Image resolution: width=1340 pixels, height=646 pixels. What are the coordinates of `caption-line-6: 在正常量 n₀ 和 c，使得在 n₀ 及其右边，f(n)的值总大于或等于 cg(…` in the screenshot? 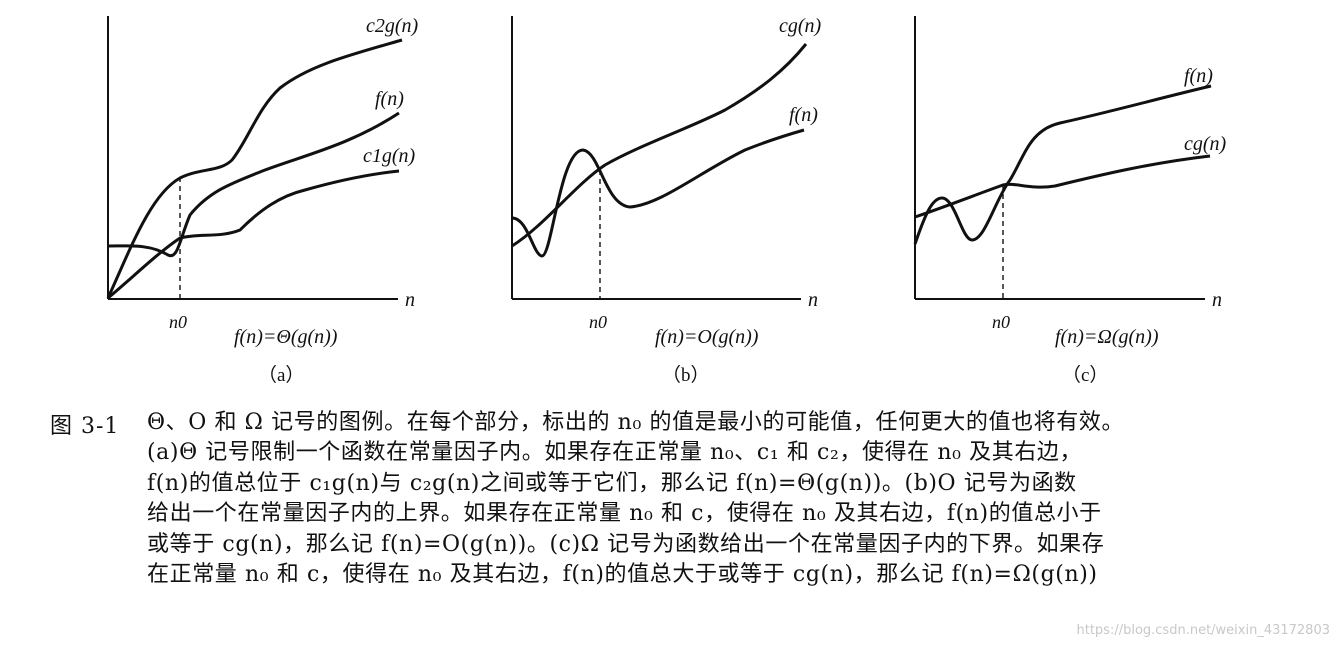 It's located at (622, 575).